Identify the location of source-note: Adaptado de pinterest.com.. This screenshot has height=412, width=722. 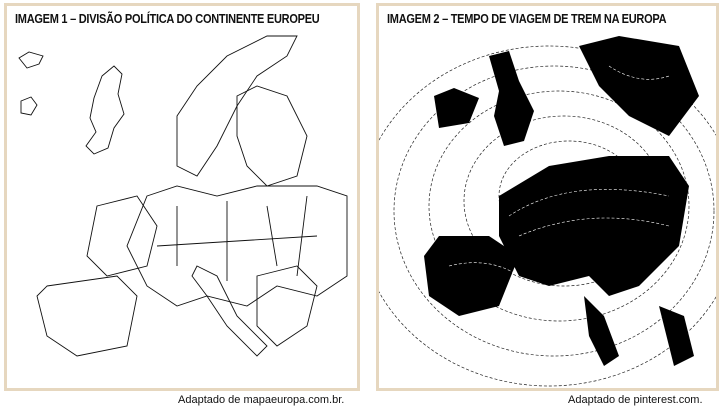
(635, 400).